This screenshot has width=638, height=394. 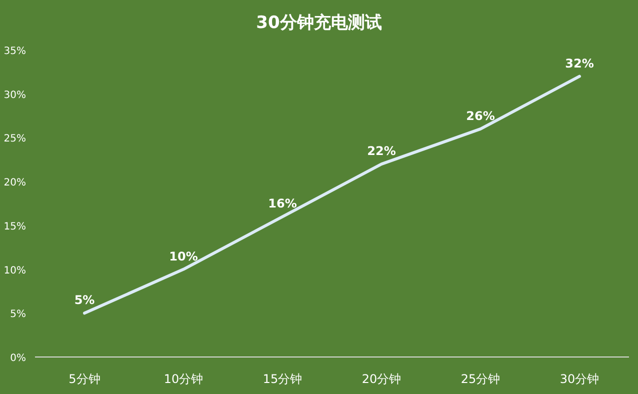 I want to click on chart-title: 30分钟充电测试, so click(x=319, y=23).